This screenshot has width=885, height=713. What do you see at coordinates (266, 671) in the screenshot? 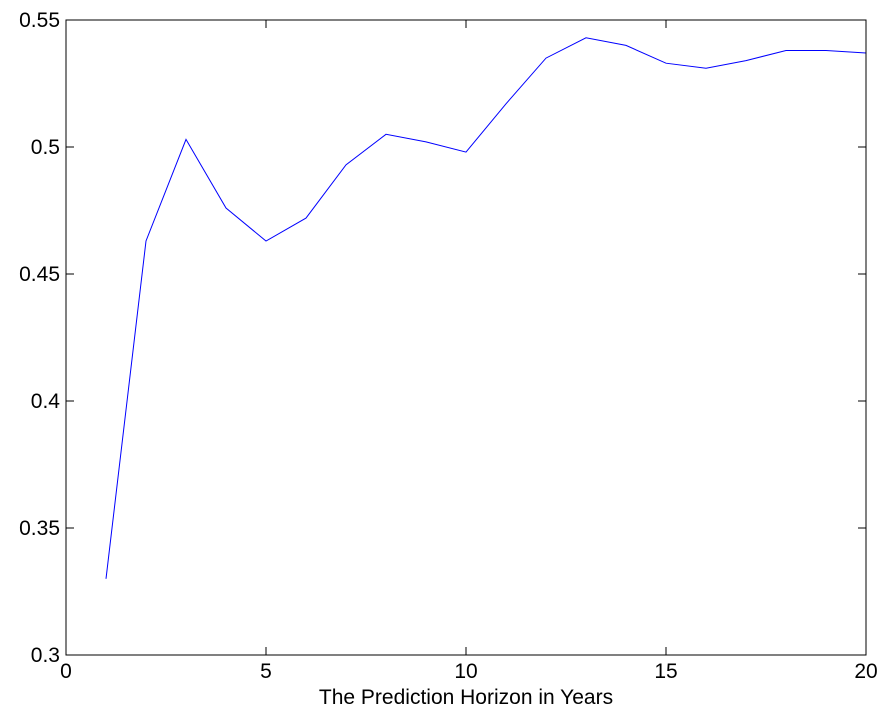
I see `x-tick-label: 5` at bounding box center [266, 671].